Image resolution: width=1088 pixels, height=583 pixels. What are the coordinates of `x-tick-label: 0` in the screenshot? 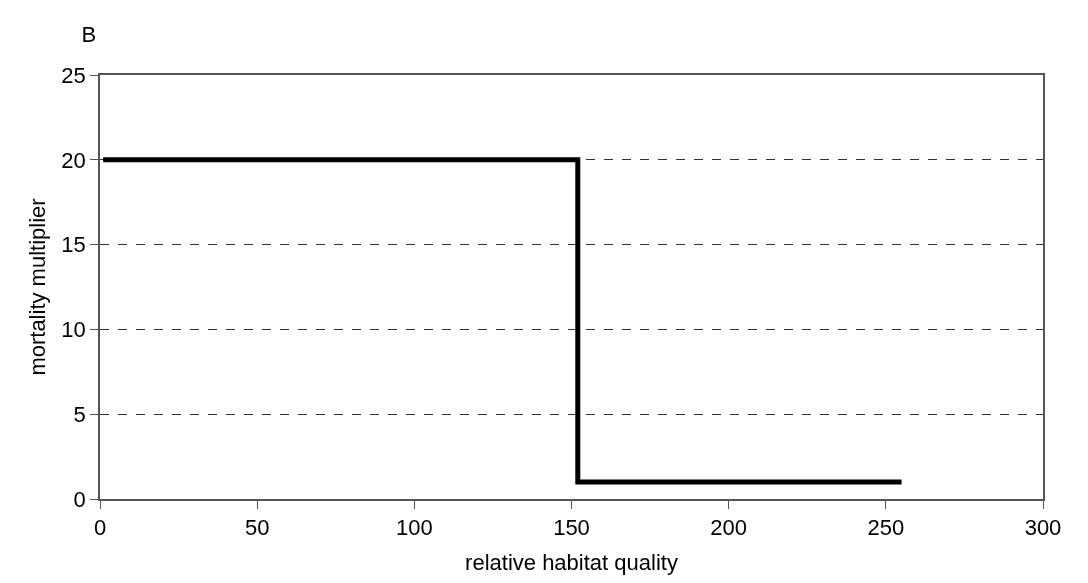 It's located at (100, 528).